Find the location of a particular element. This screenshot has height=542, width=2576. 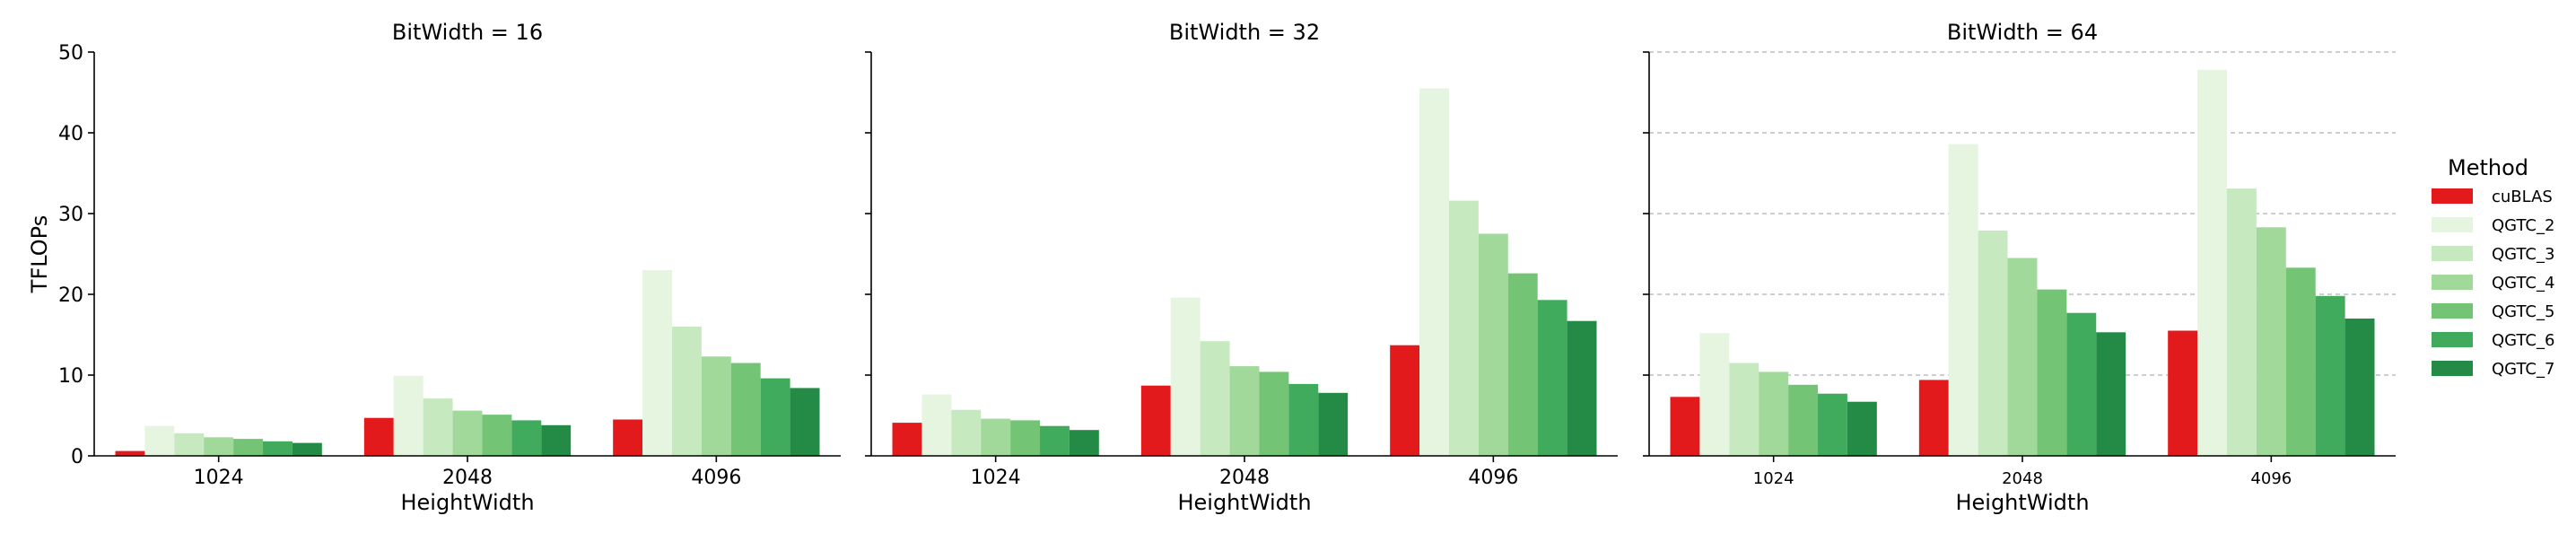

legend-label-qgtc_7: QGTC_7 is located at coordinates (2523, 369).